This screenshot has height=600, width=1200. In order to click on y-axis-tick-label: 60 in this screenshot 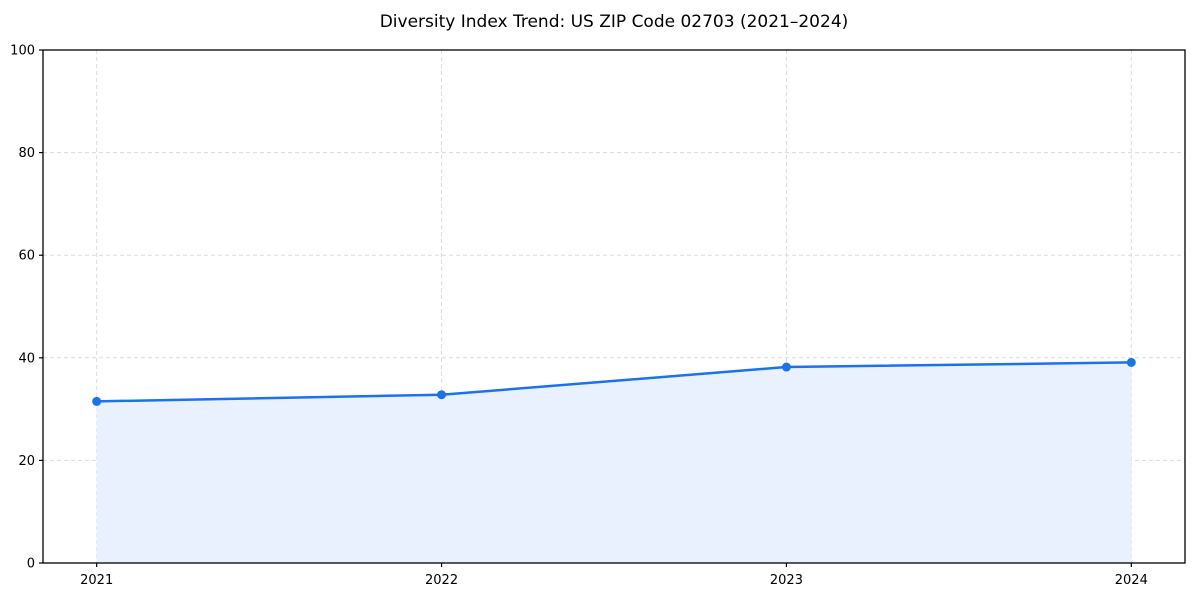, I will do `click(26, 256)`.